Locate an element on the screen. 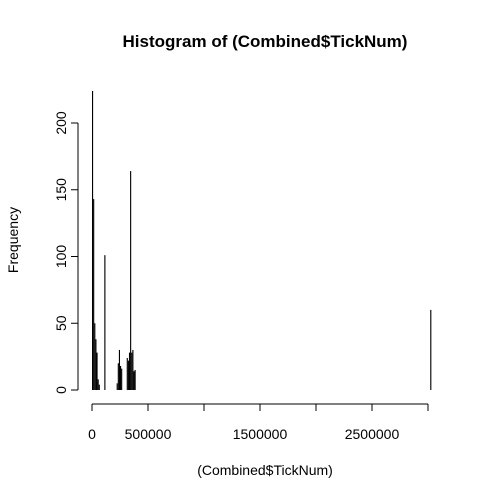 The image size is (493, 500). y-axis: 0 50 100 150 200 is located at coordinates (66, 252).